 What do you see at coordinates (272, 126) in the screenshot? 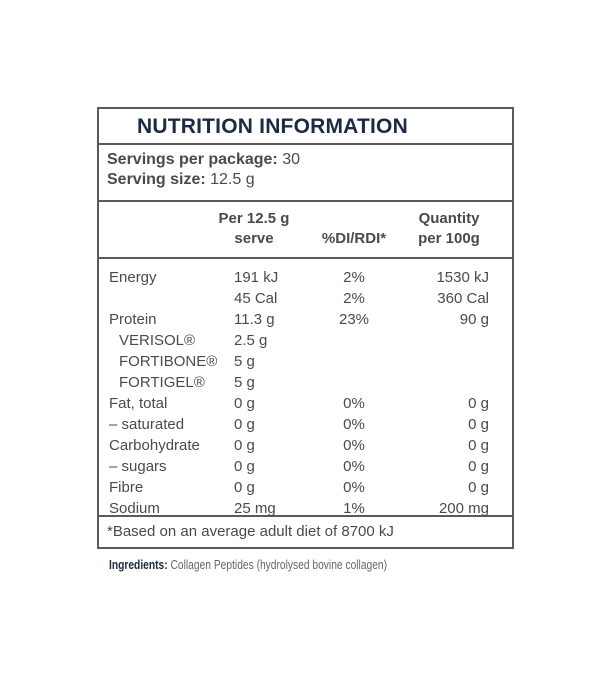
I see `panel-title: NUTRITION INFORMATION` at bounding box center [272, 126].